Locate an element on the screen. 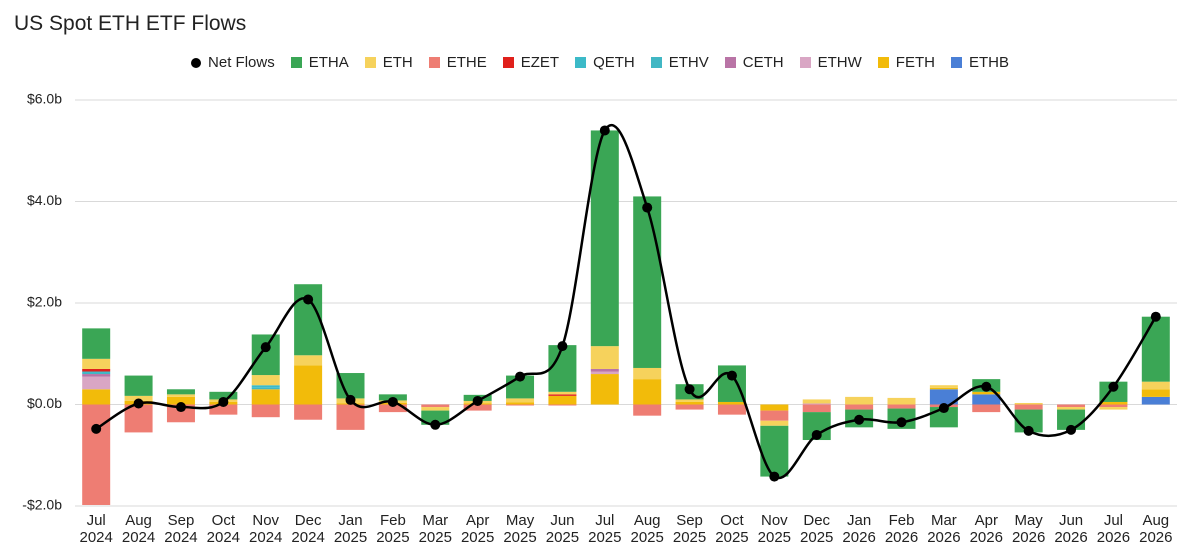 This screenshot has width=1200, height=560. x-tick-label: Oct 2025 is located at coordinates (732, 529).